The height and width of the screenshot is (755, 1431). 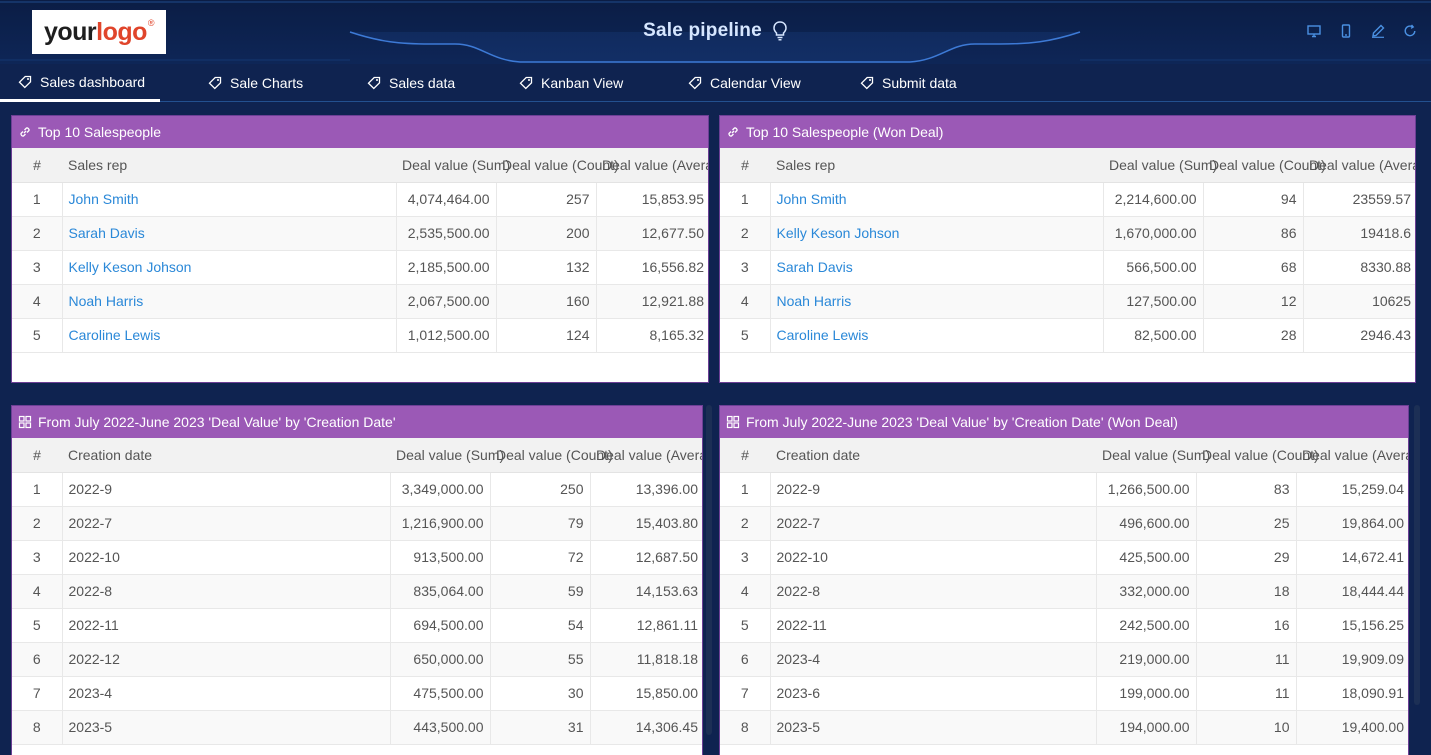 I want to click on tab-kanban-view: Kanban View, so click(x=554, y=83).